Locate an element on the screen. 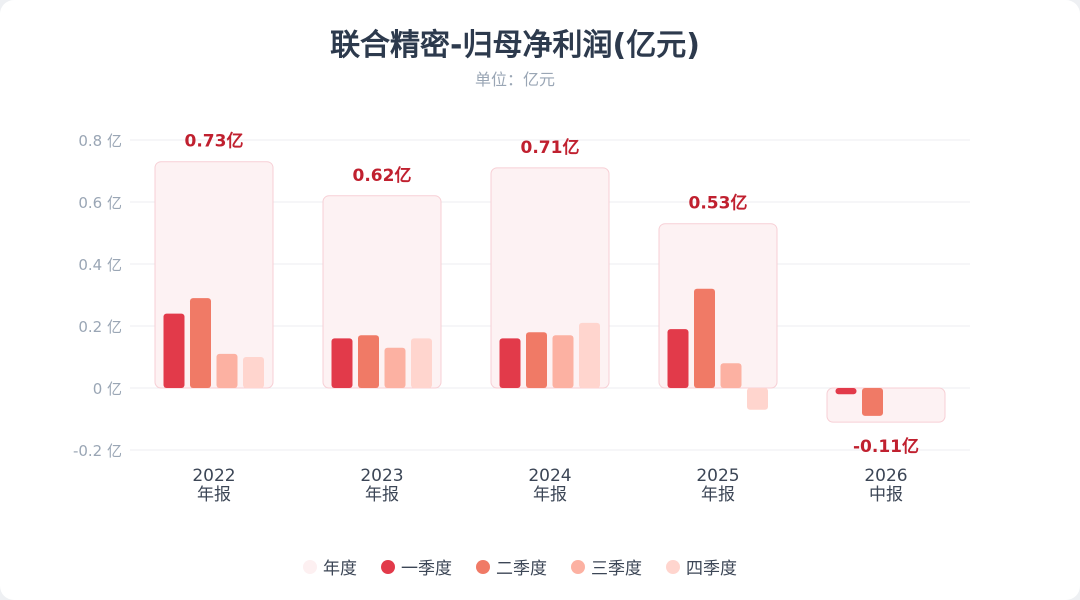  legend-label: 一季度 is located at coordinates (426, 569).